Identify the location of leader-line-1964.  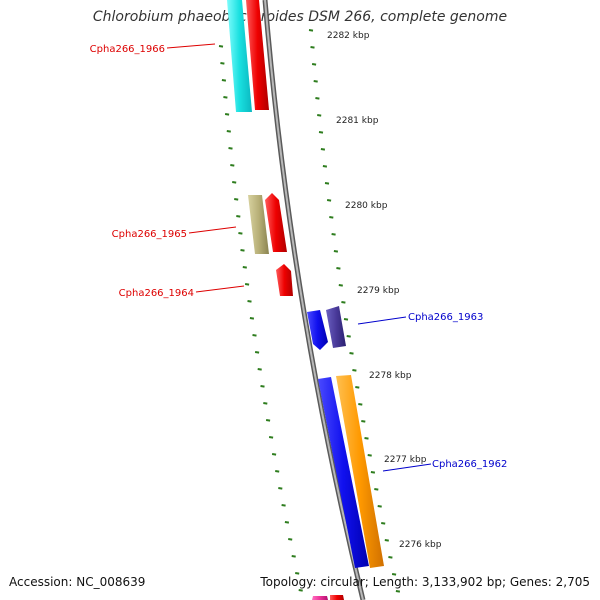
(220, 289).